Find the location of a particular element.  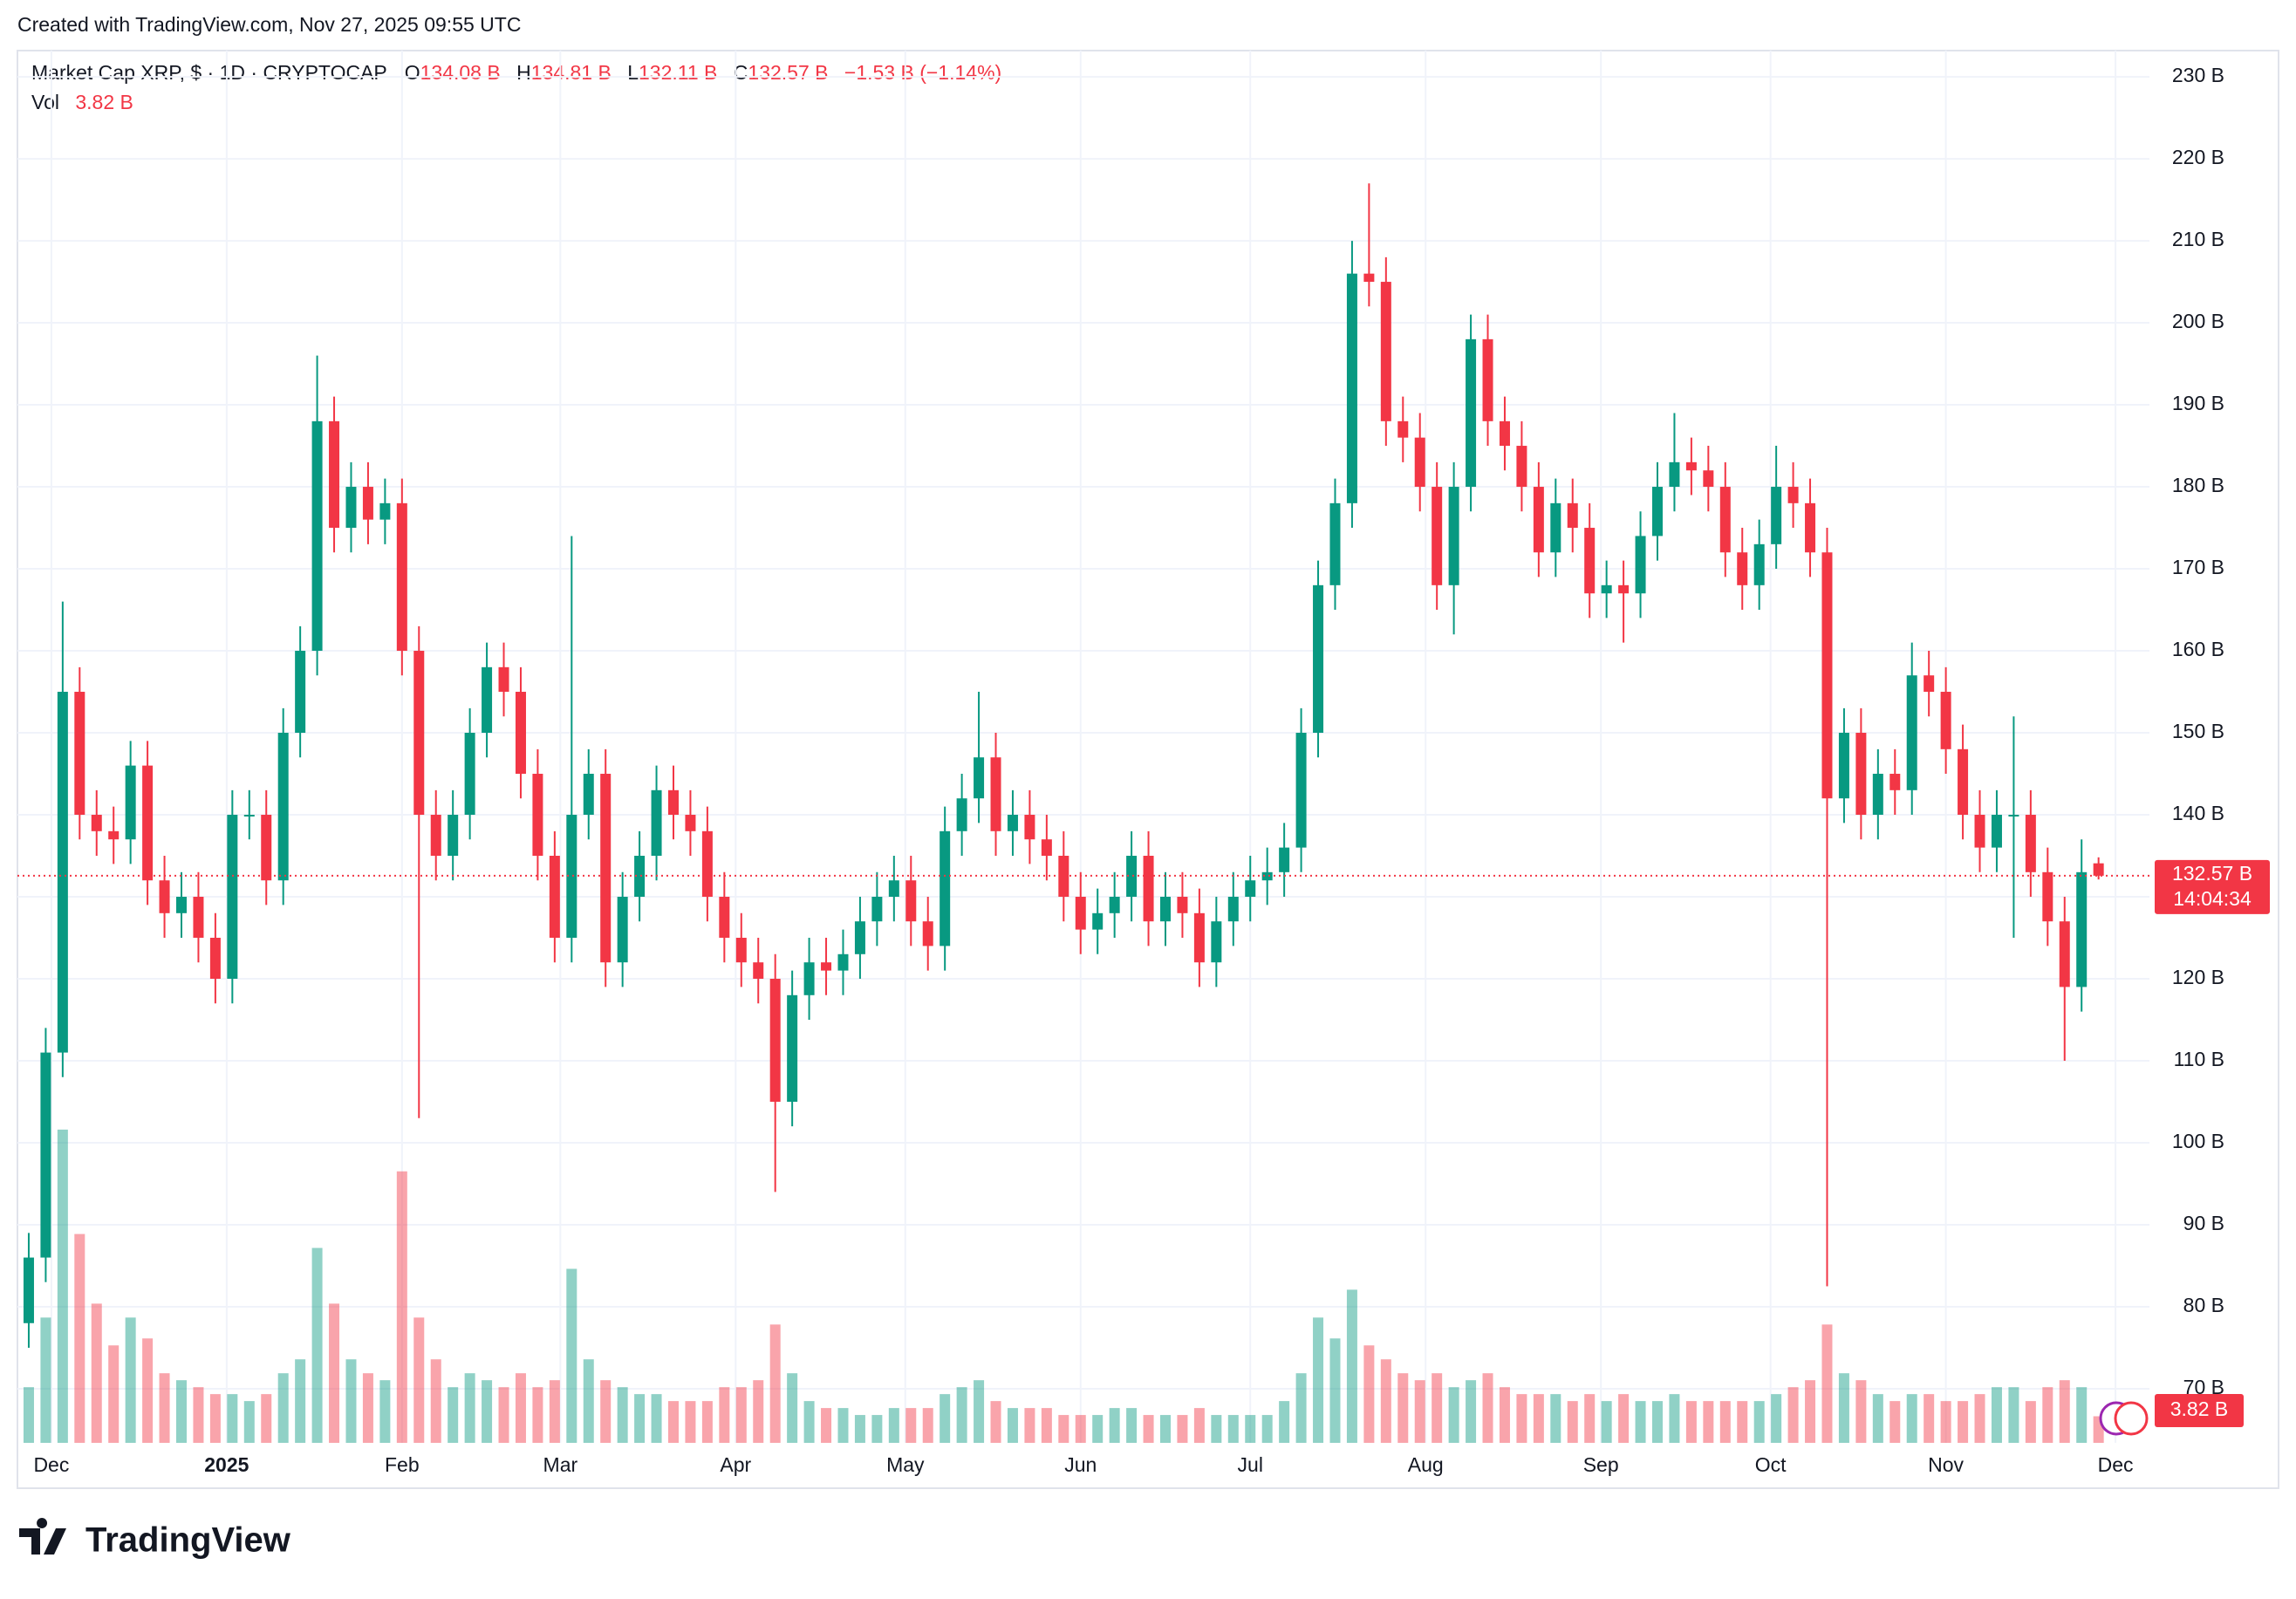

brand-logo: TradingView is located at coordinates (155, 1539).